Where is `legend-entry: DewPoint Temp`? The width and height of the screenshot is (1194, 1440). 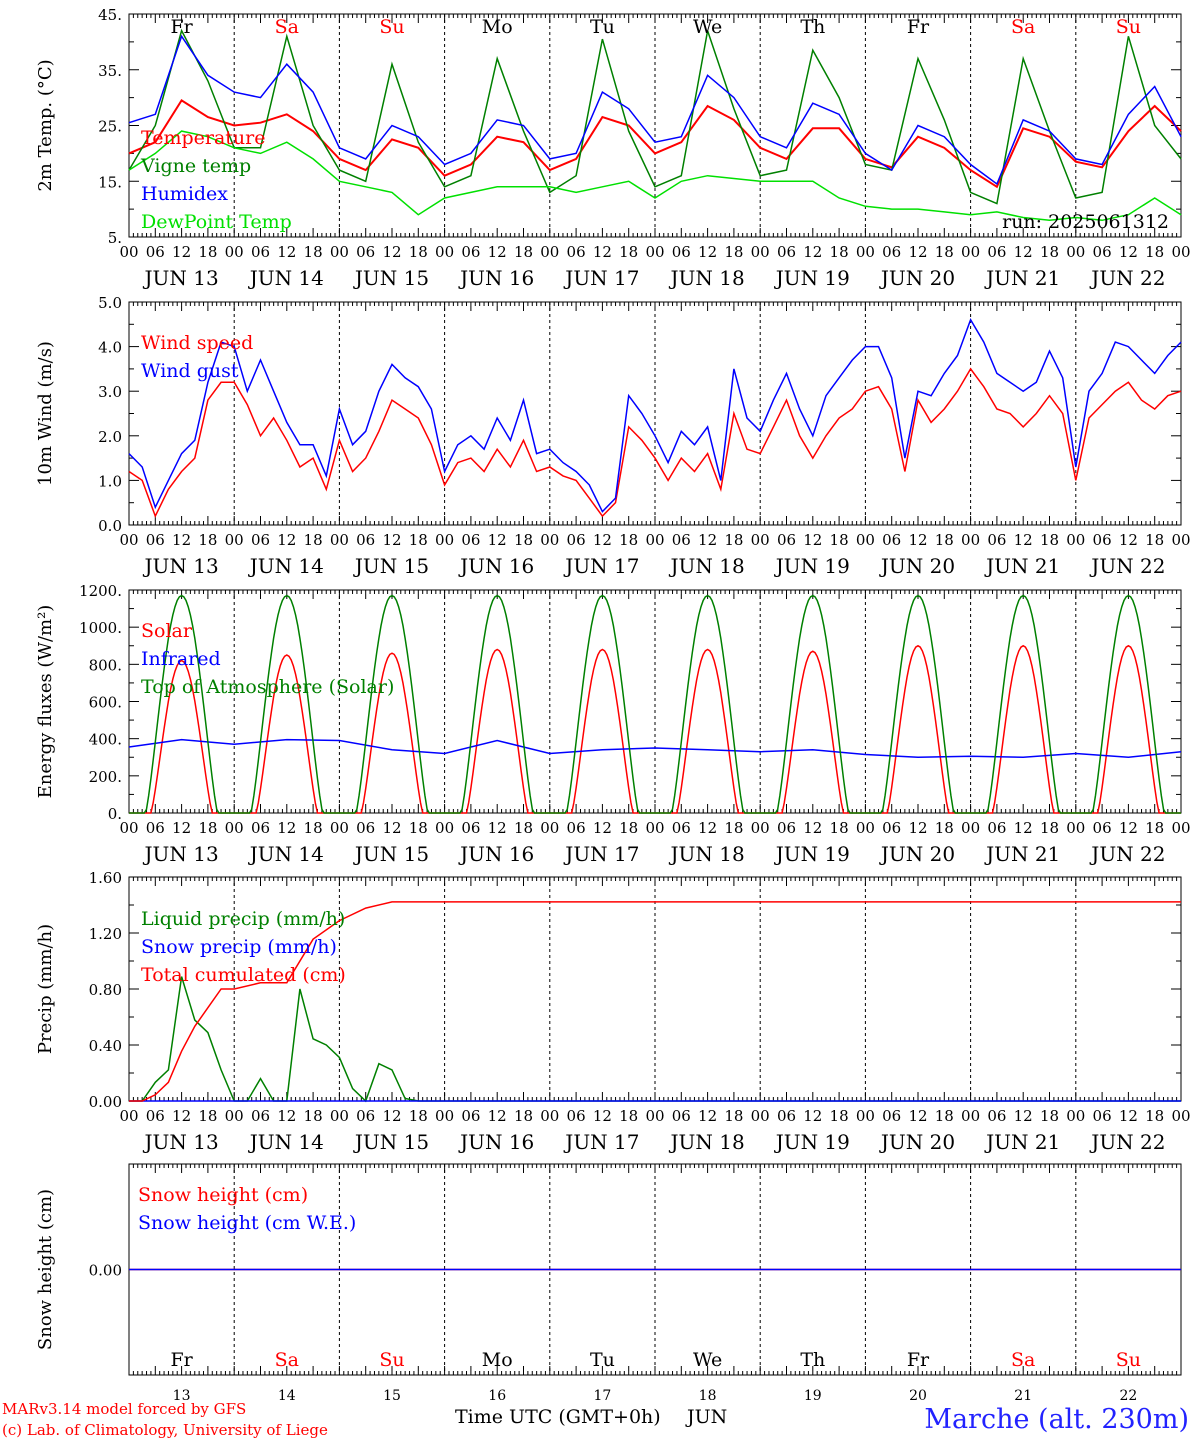
legend-entry: DewPoint Temp is located at coordinates (216, 222).